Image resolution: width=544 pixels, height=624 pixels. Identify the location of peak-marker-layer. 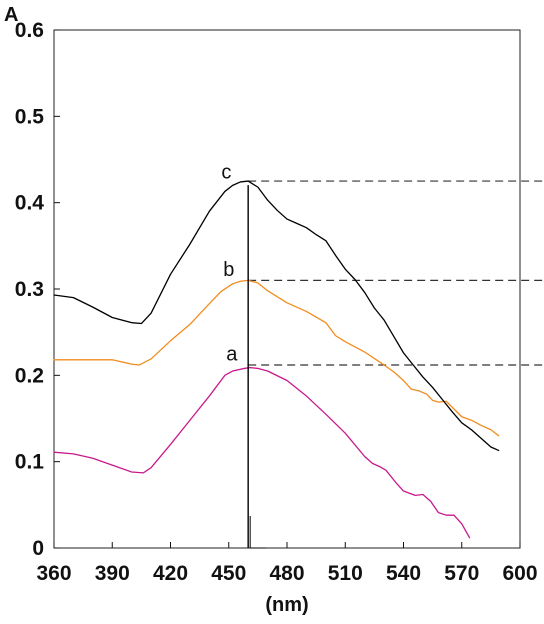
(257, 367).